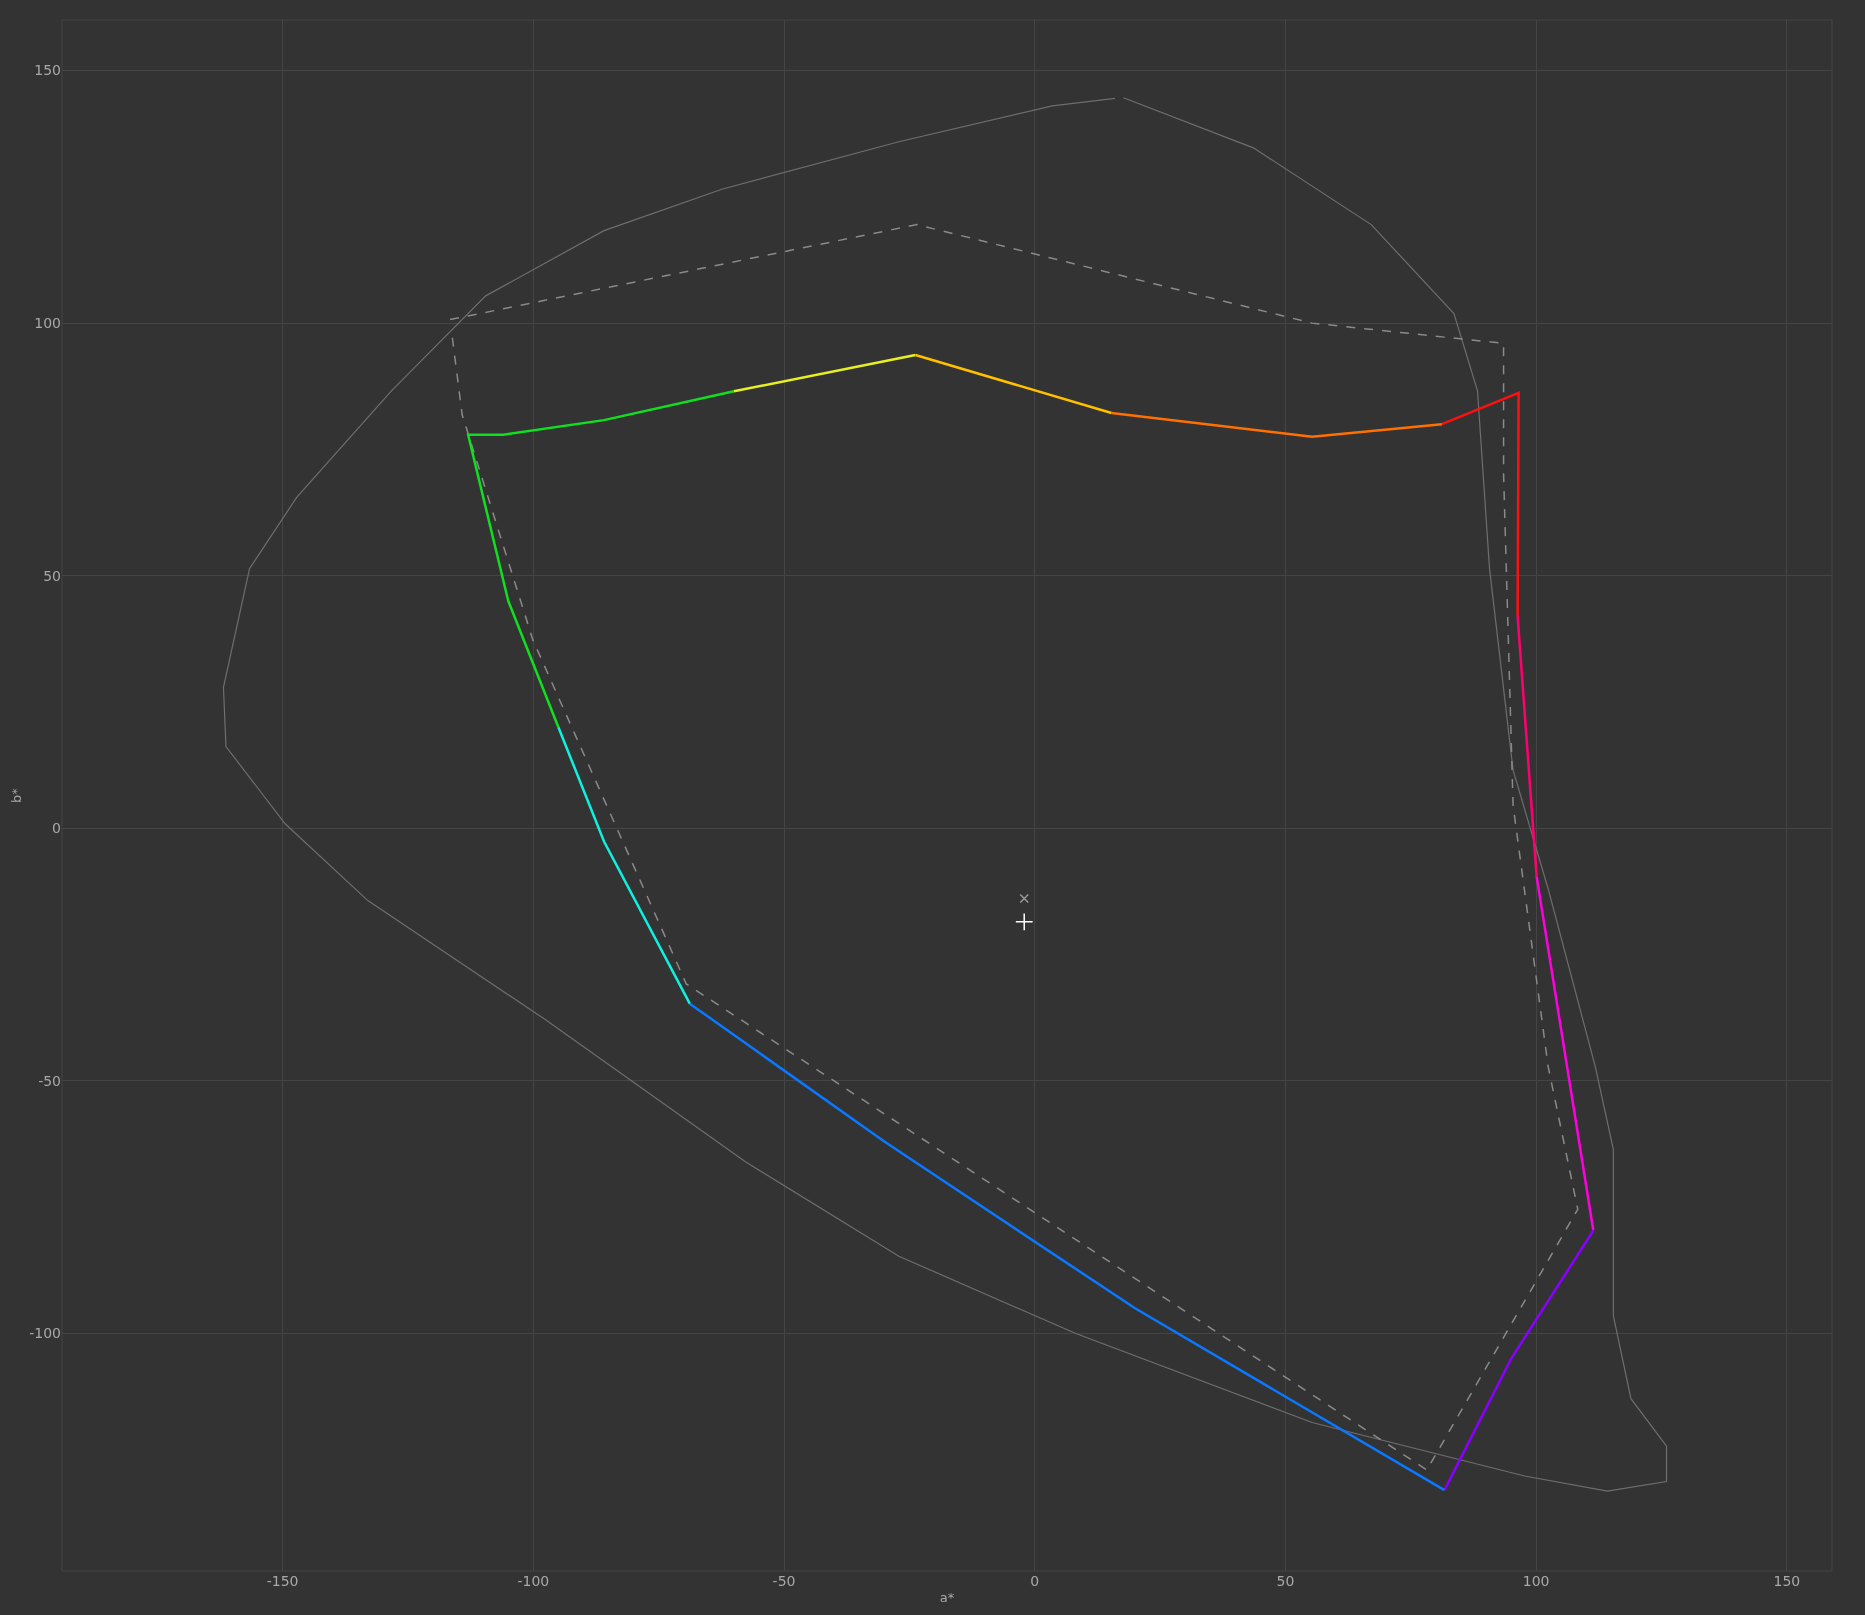 The image size is (1865, 1615). Describe the element at coordinates (1787, 1581) in the screenshot. I see `x-tick-label: 150` at that location.